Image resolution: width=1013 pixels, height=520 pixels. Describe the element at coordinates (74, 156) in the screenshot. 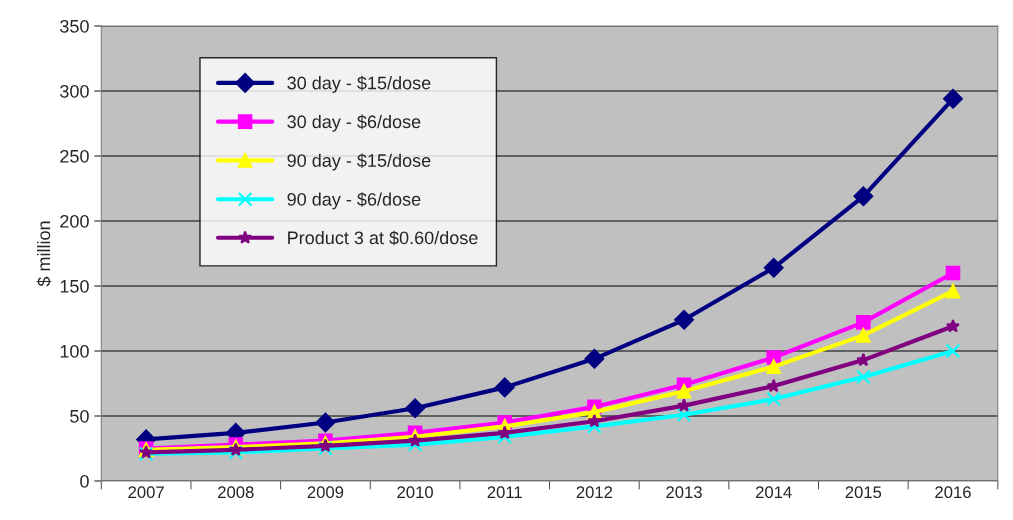

I see `y-tick-label: 250` at that location.